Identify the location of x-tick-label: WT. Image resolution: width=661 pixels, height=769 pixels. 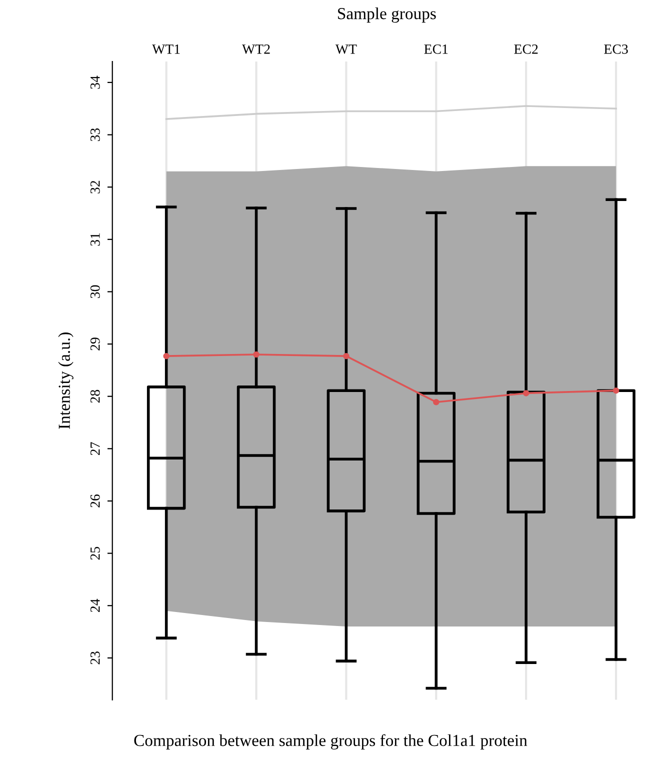
(346, 49).